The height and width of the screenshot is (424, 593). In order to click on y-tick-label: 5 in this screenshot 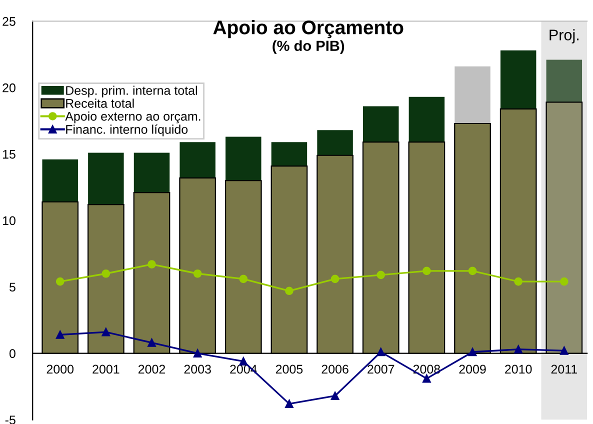, I will do `click(12, 287)`.